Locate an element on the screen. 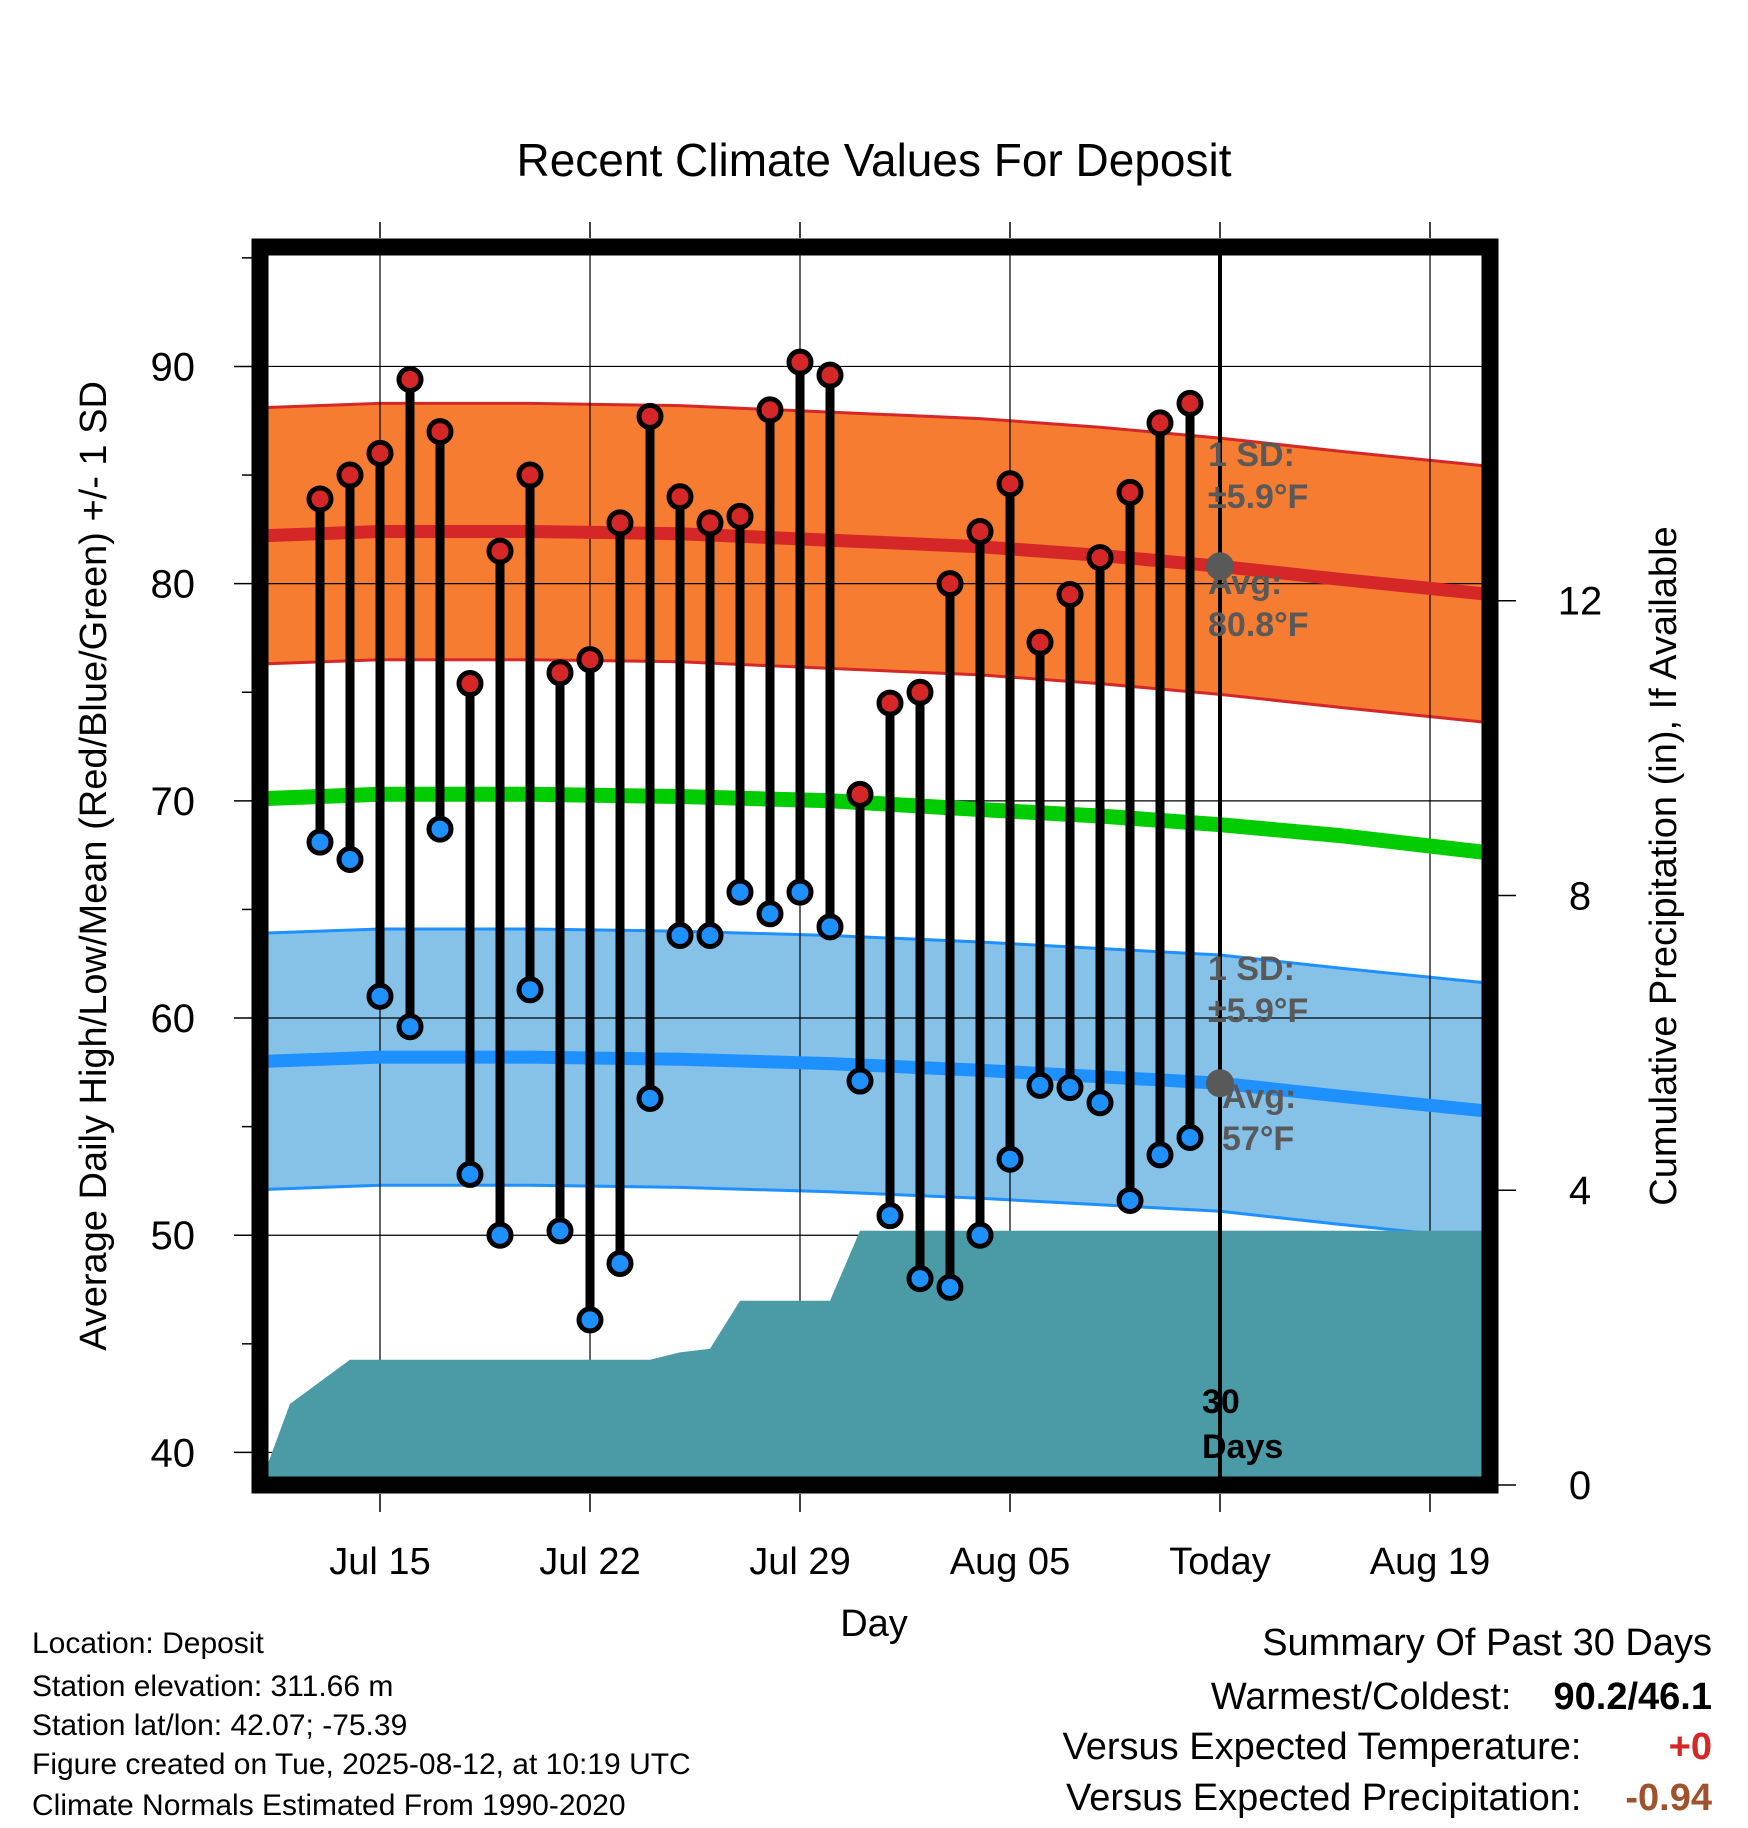 Image resolution: width=1748 pixels, height=1828 pixels. low-normal-line is located at coordinates (875, 1084).